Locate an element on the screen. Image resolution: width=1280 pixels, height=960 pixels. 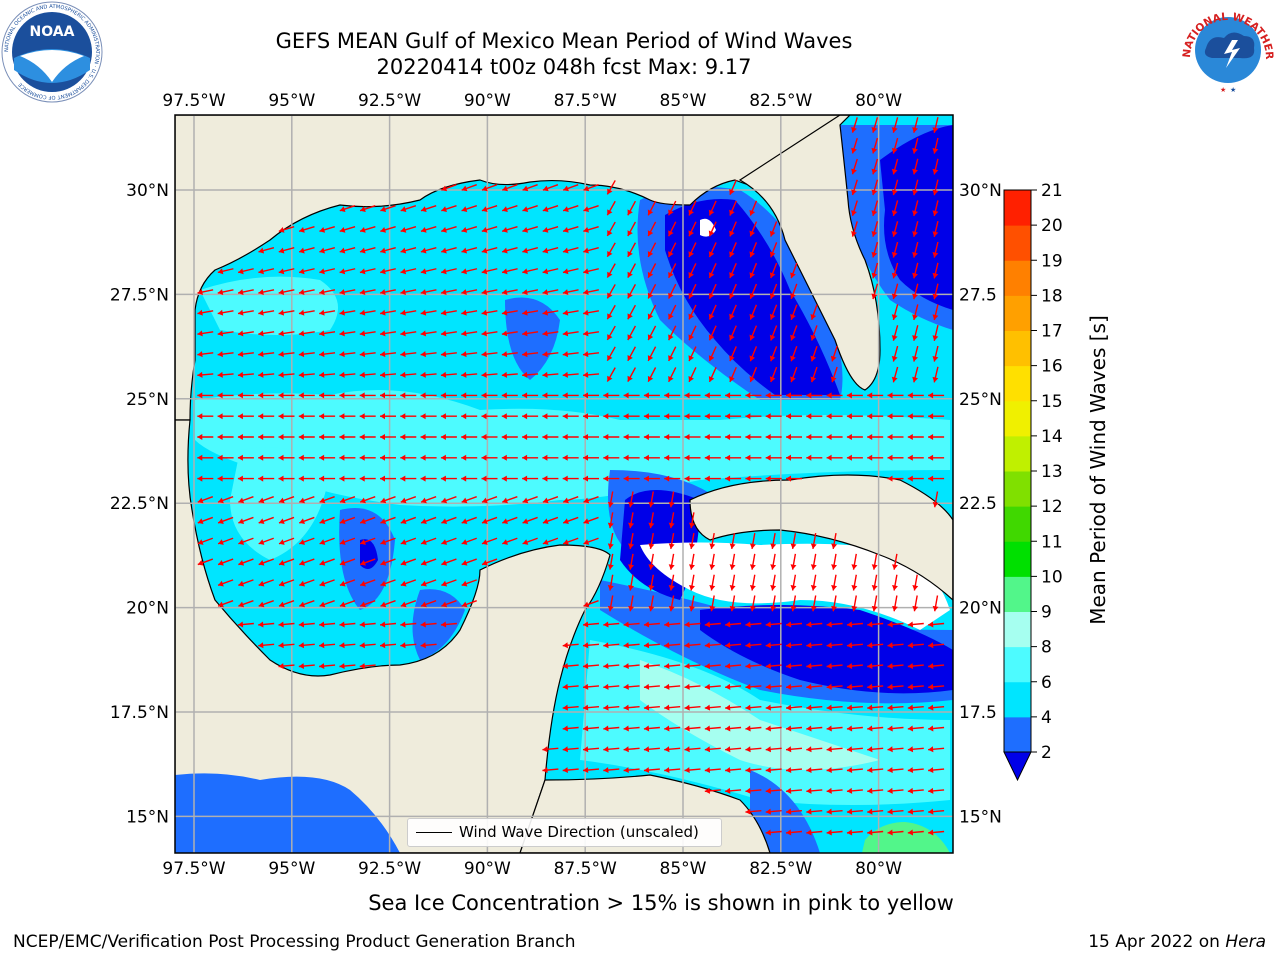
lat-label-right: 15°N is located at coordinates (980, 817).